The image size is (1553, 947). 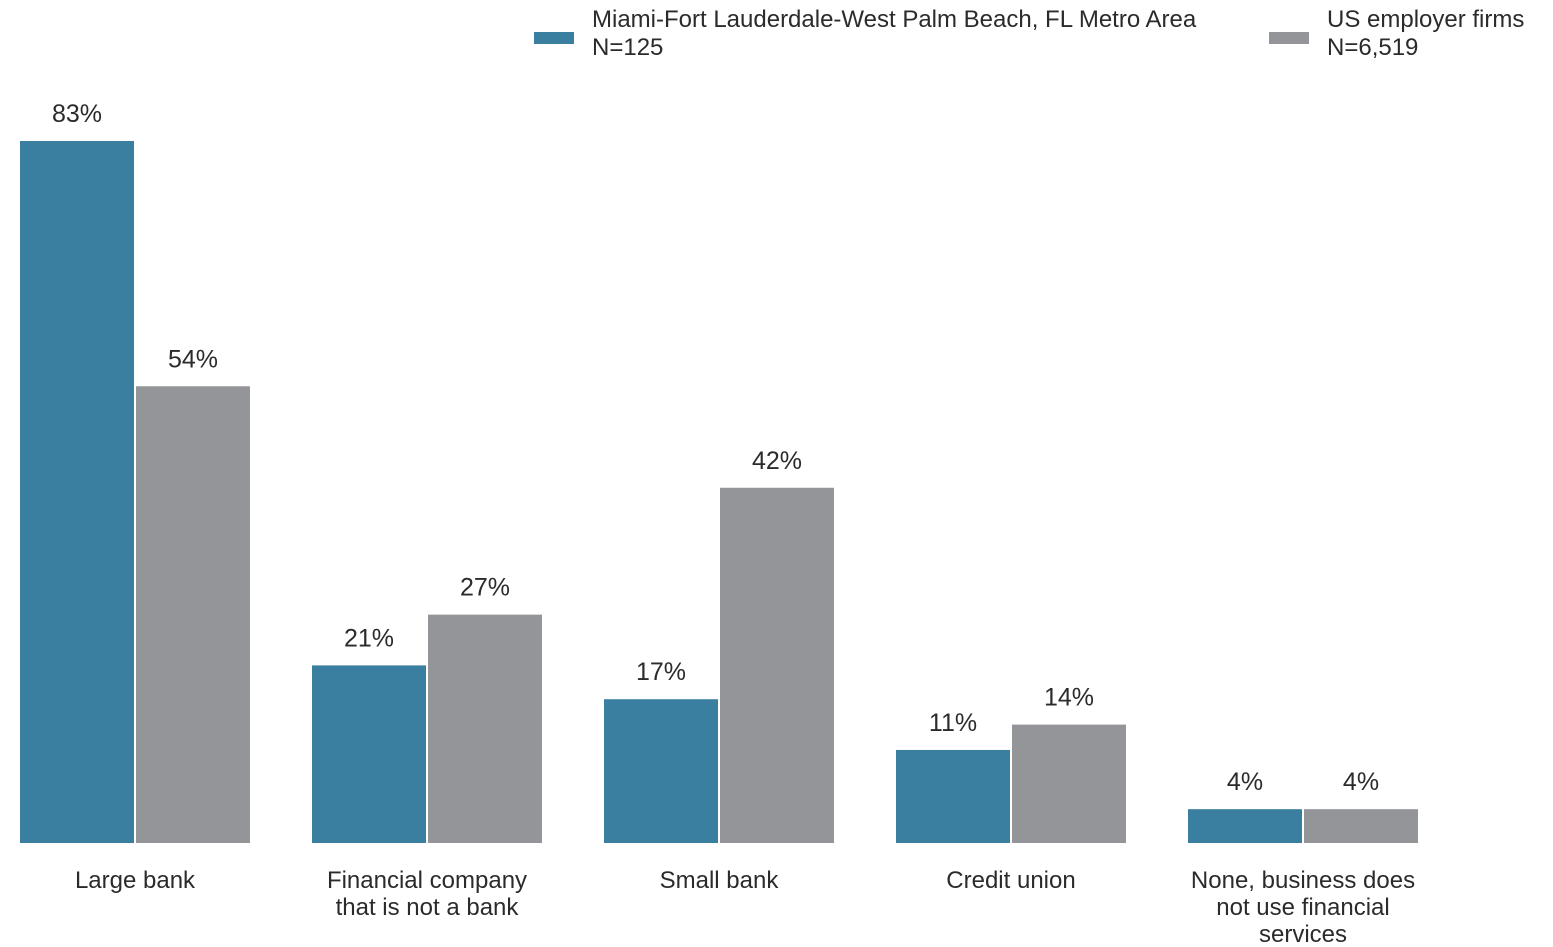 What do you see at coordinates (1425, 34) in the screenshot?
I see `legend-label-us: US employer firms N=6,519` at bounding box center [1425, 34].